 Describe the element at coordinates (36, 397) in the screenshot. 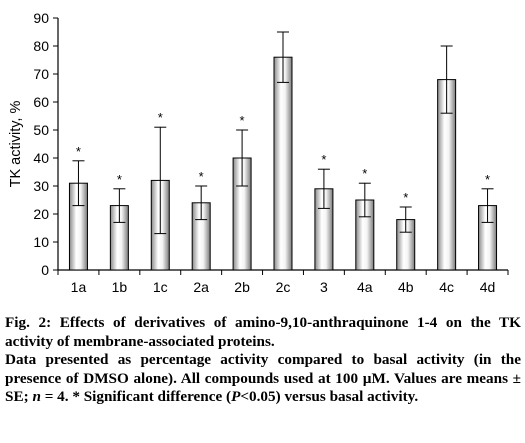

I see `caption-n: n` at that location.